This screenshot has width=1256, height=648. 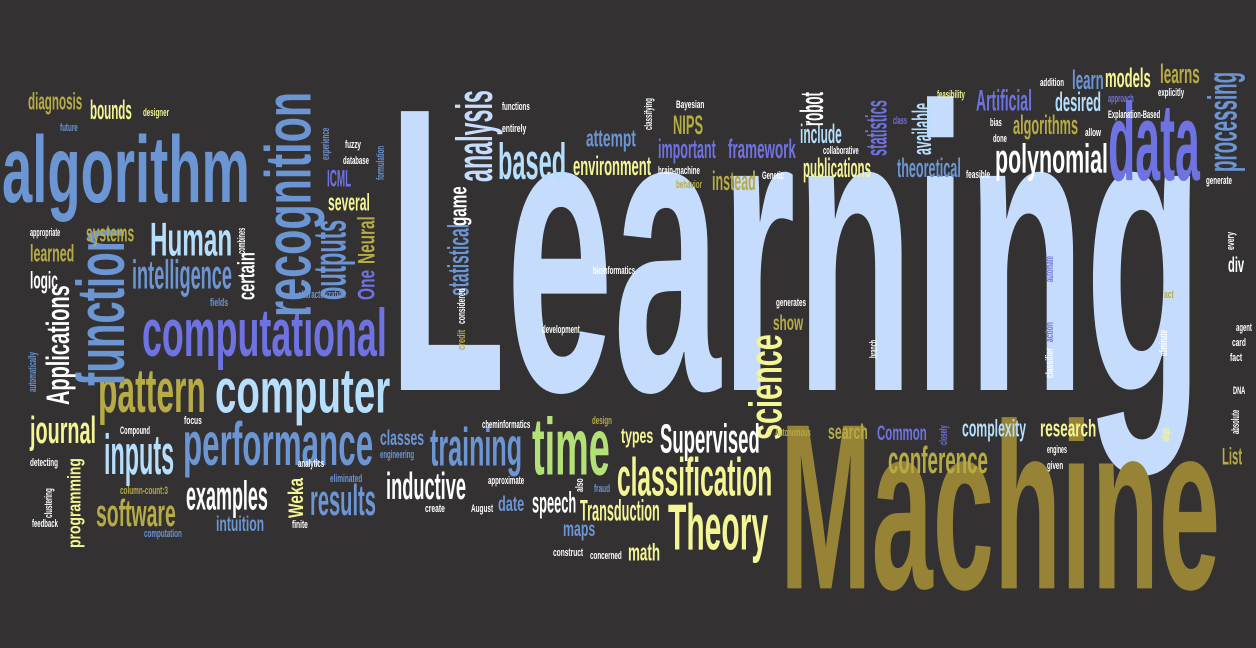 What do you see at coordinates (554, 503) in the screenshot?
I see `word-speech: speech` at bounding box center [554, 503].